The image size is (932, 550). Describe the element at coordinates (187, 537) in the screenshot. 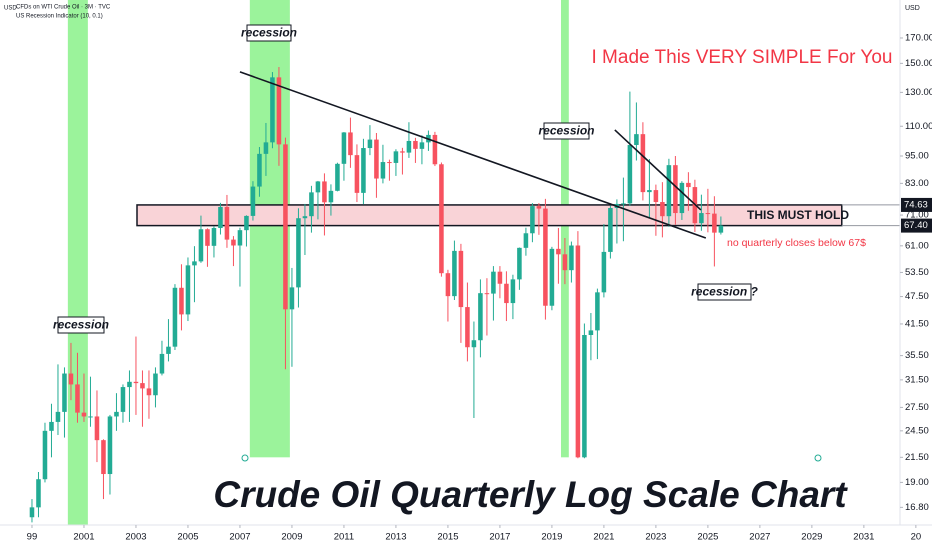

I see `x-tick-label: 2005` at that location.